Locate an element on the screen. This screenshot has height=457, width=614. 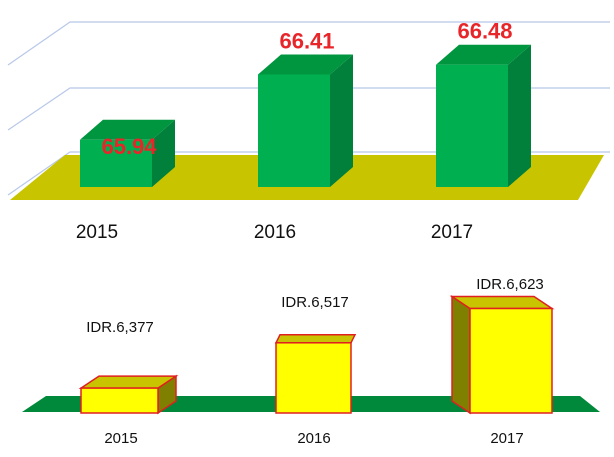
chart-2-value-label: IDR.6,377 is located at coordinates (120, 327).